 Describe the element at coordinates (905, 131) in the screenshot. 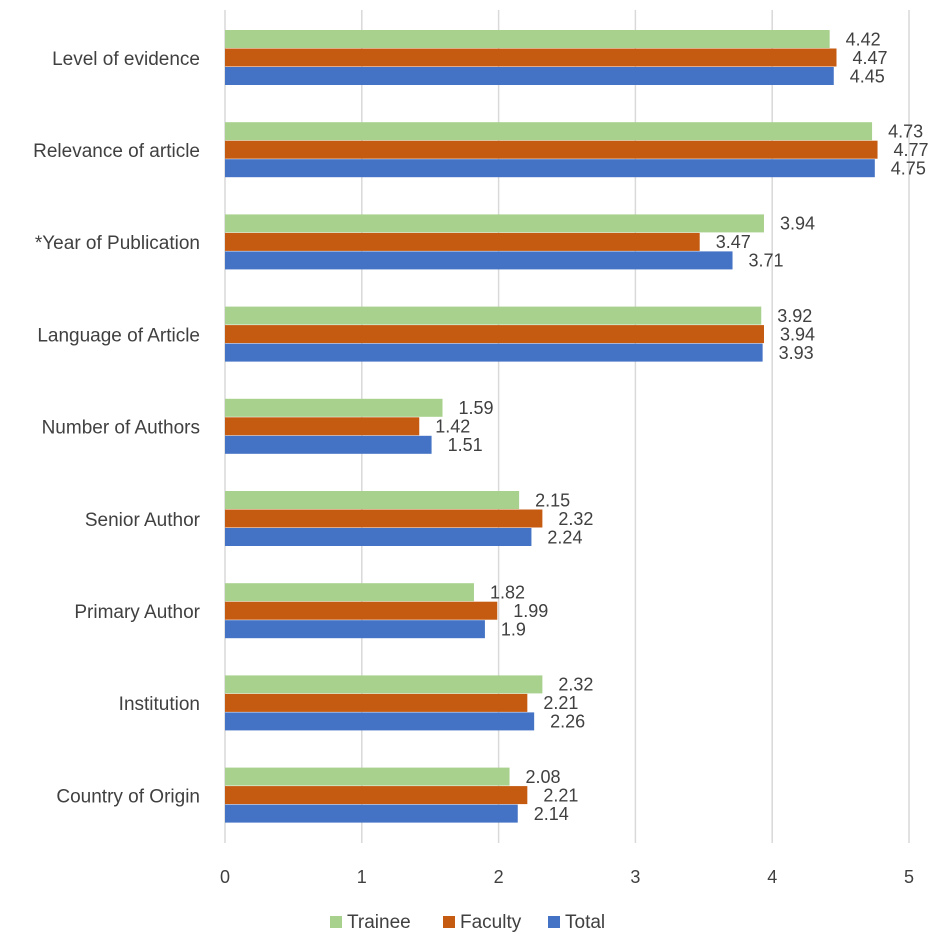

I see `data-label: 4.73` at that location.